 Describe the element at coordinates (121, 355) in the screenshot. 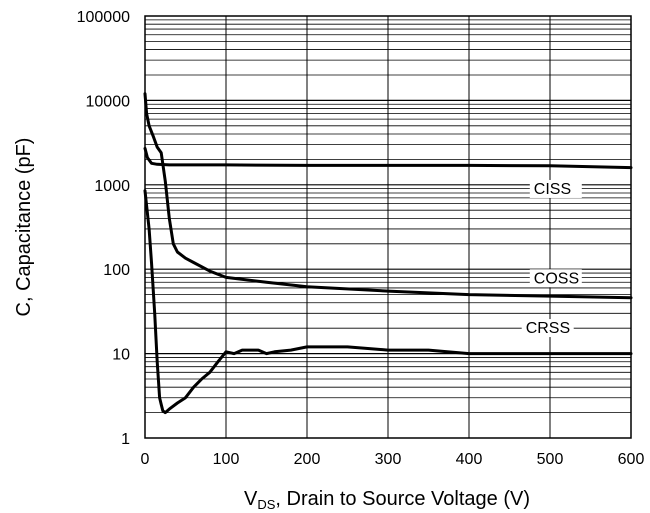

I see `y-tick-label: 10` at that location.